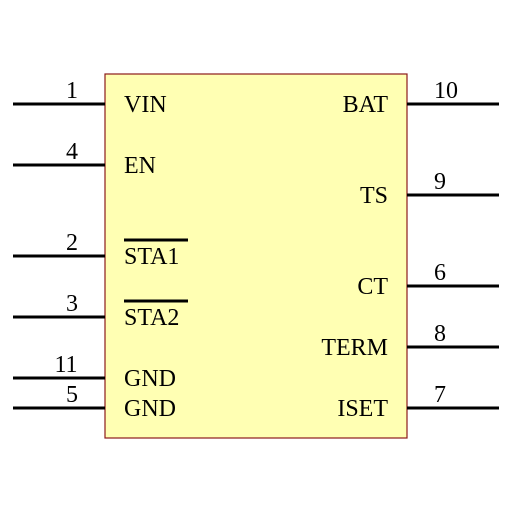 This screenshot has width=512, height=512. I want to click on pin-8-number: 8, so click(440, 334).